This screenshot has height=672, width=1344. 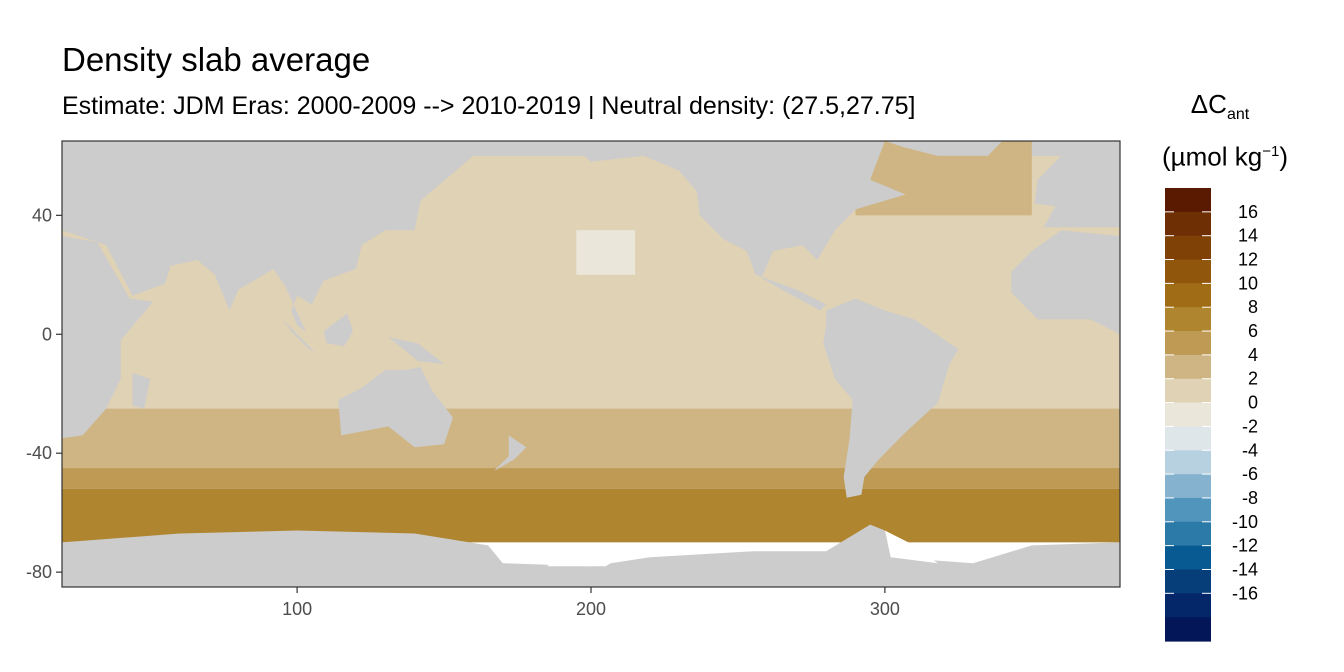 What do you see at coordinates (39, 453) in the screenshot?
I see `y-tick-label: -40` at bounding box center [39, 453].